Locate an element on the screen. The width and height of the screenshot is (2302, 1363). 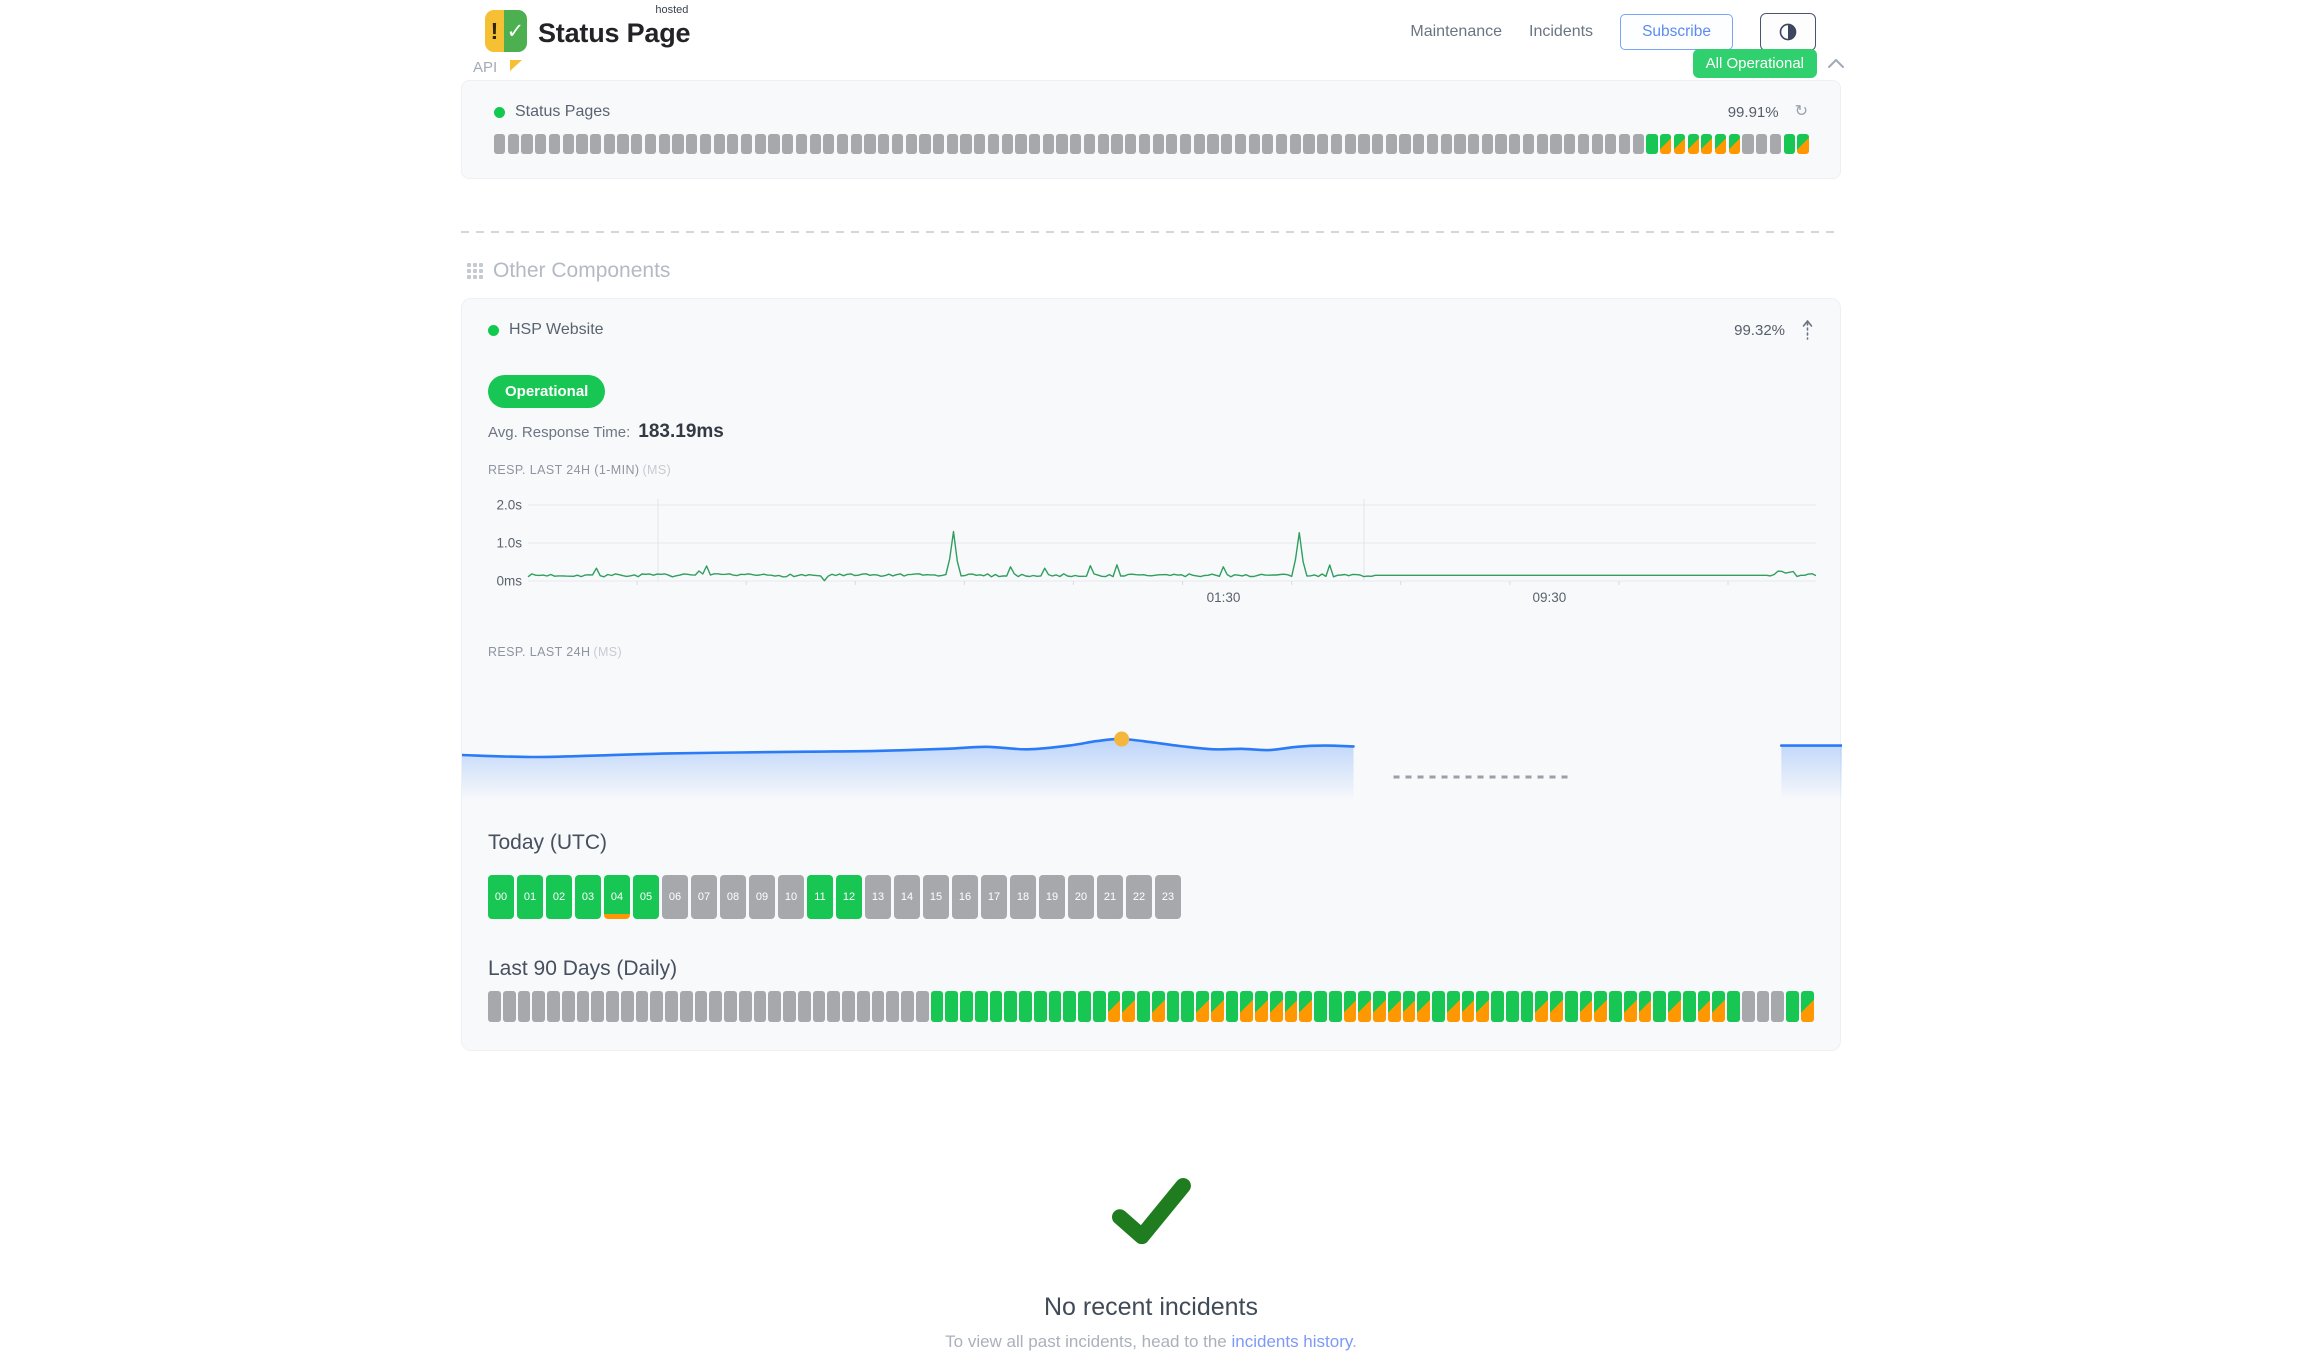
trend-up-arrow-icon is located at coordinates (1807, 330).